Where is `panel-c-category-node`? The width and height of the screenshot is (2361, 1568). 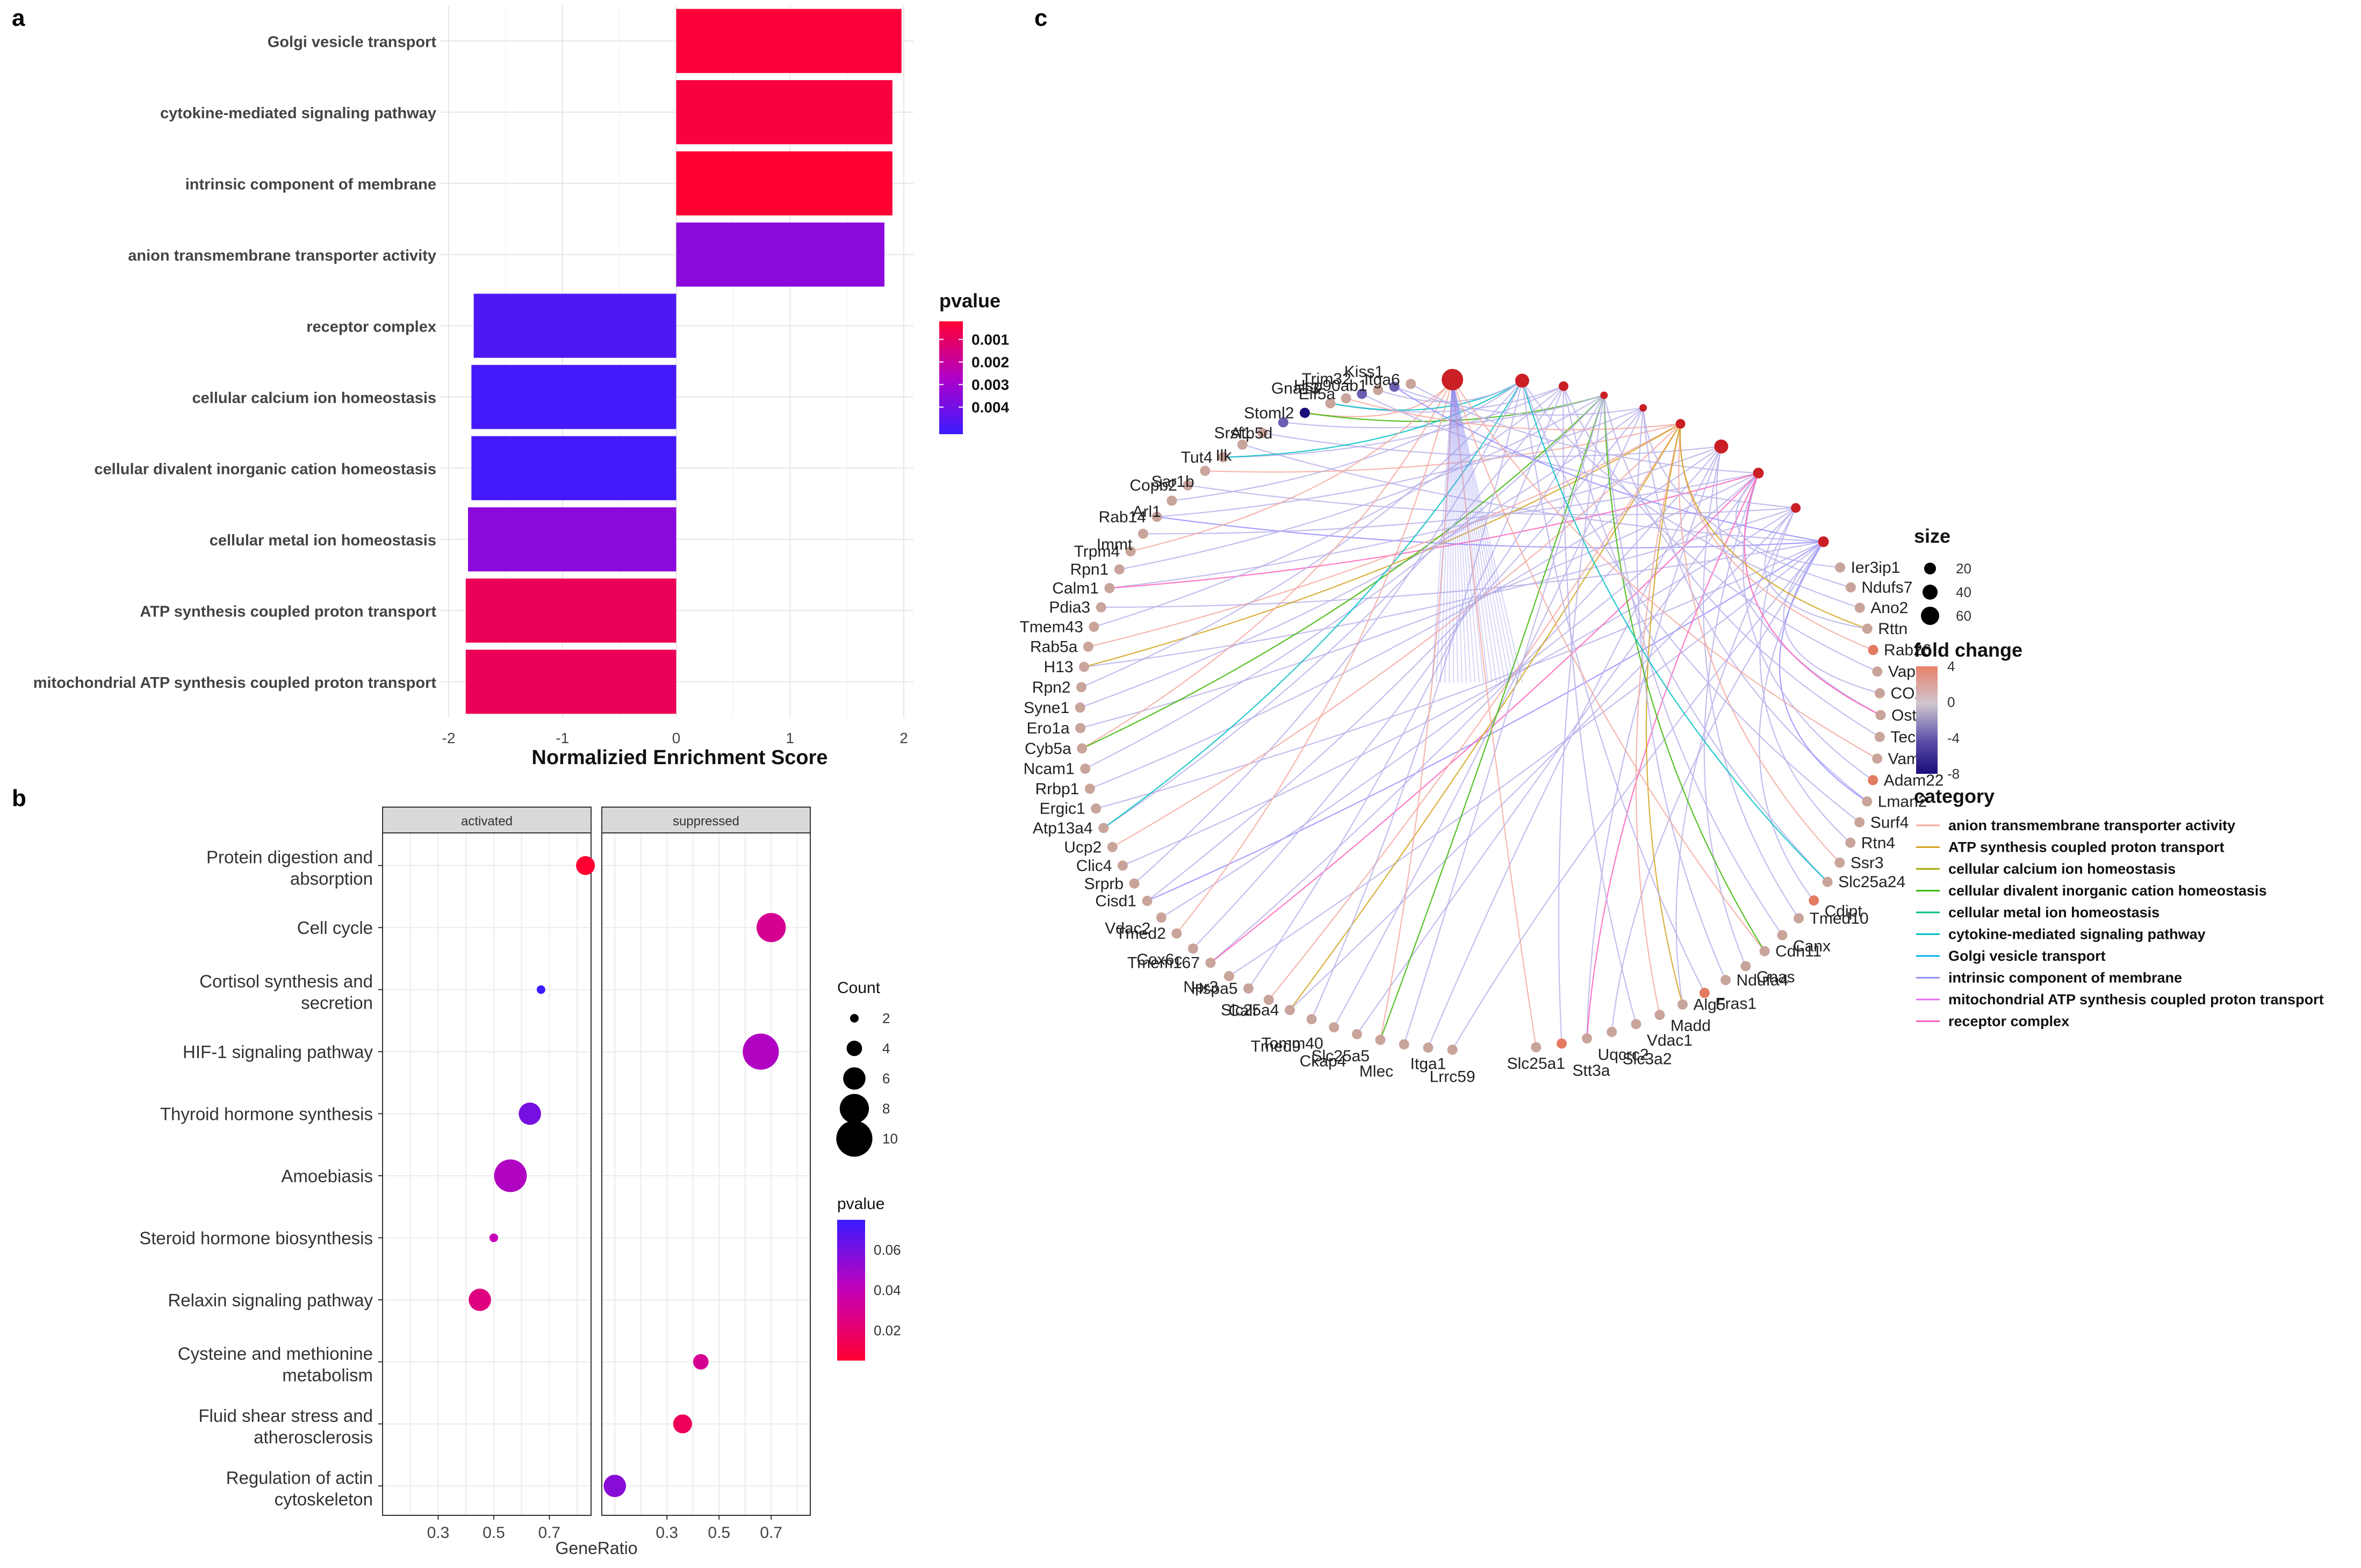 panel-c-category-node is located at coordinates (1522, 380).